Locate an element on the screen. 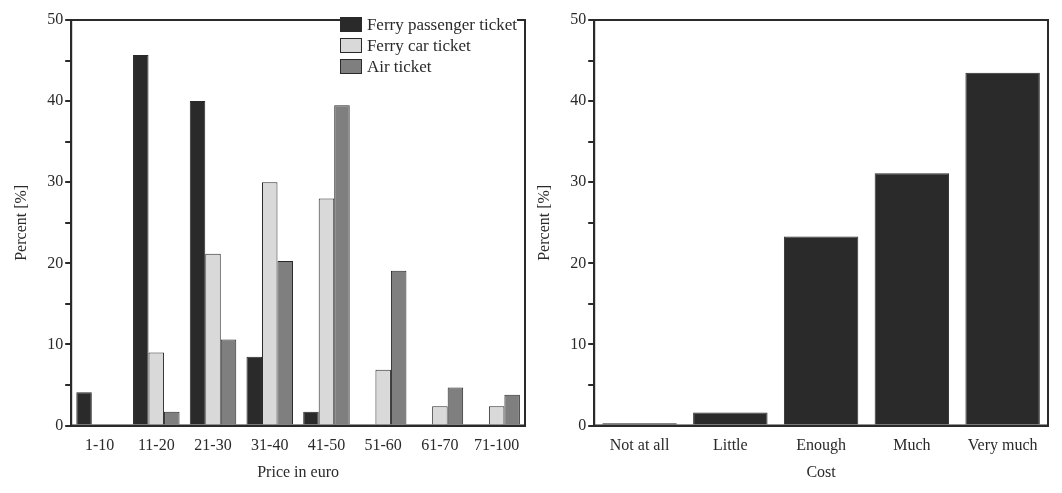 The width and height of the screenshot is (1062, 493). x-tick-label: Much is located at coordinates (912, 445).